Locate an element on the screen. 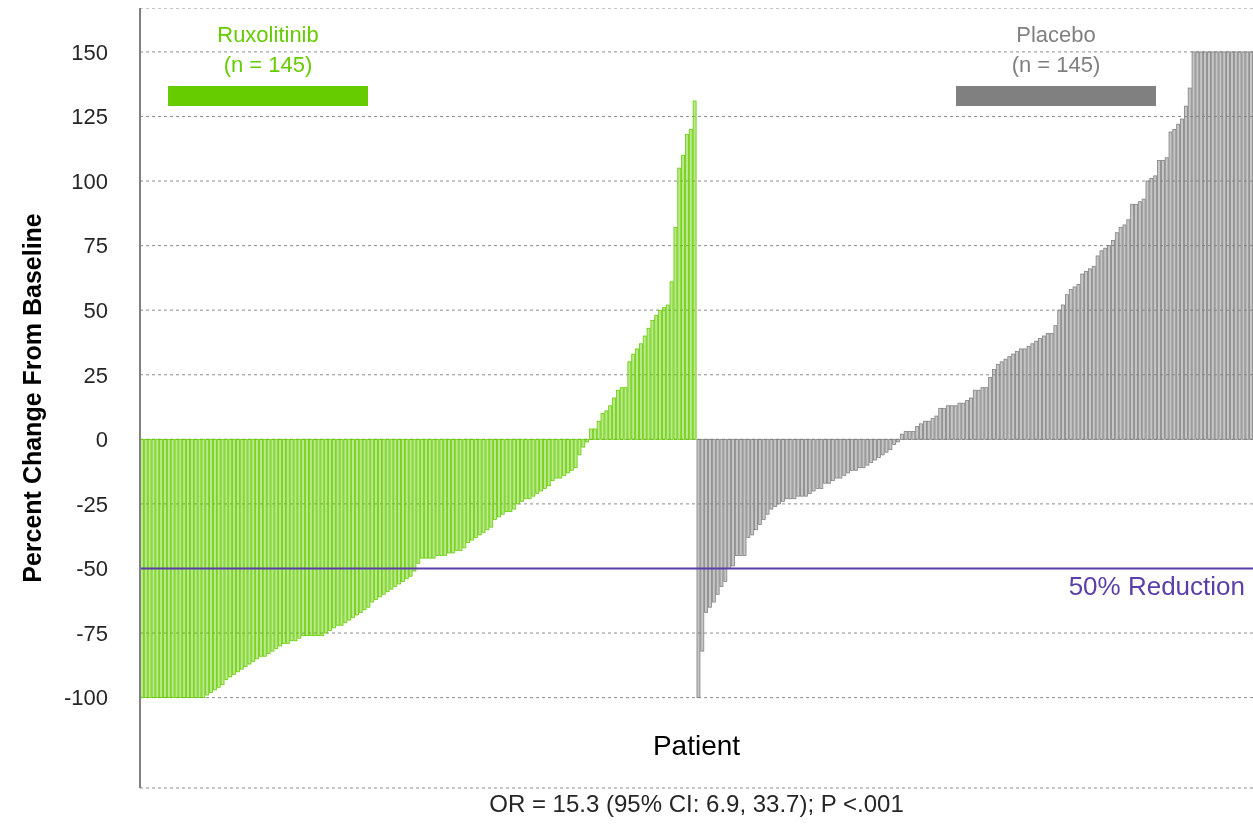 The width and height of the screenshot is (1253, 826). x-axis-title: Patient is located at coordinates (696, 746).